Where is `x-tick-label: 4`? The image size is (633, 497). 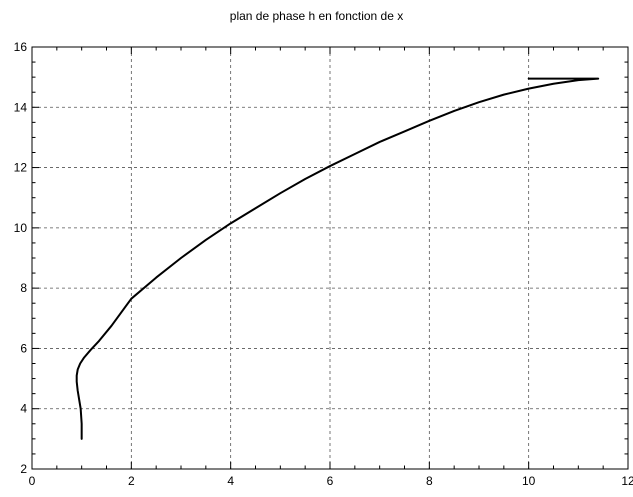 x-tick-label: 4 is located at coordinates (230, 481).